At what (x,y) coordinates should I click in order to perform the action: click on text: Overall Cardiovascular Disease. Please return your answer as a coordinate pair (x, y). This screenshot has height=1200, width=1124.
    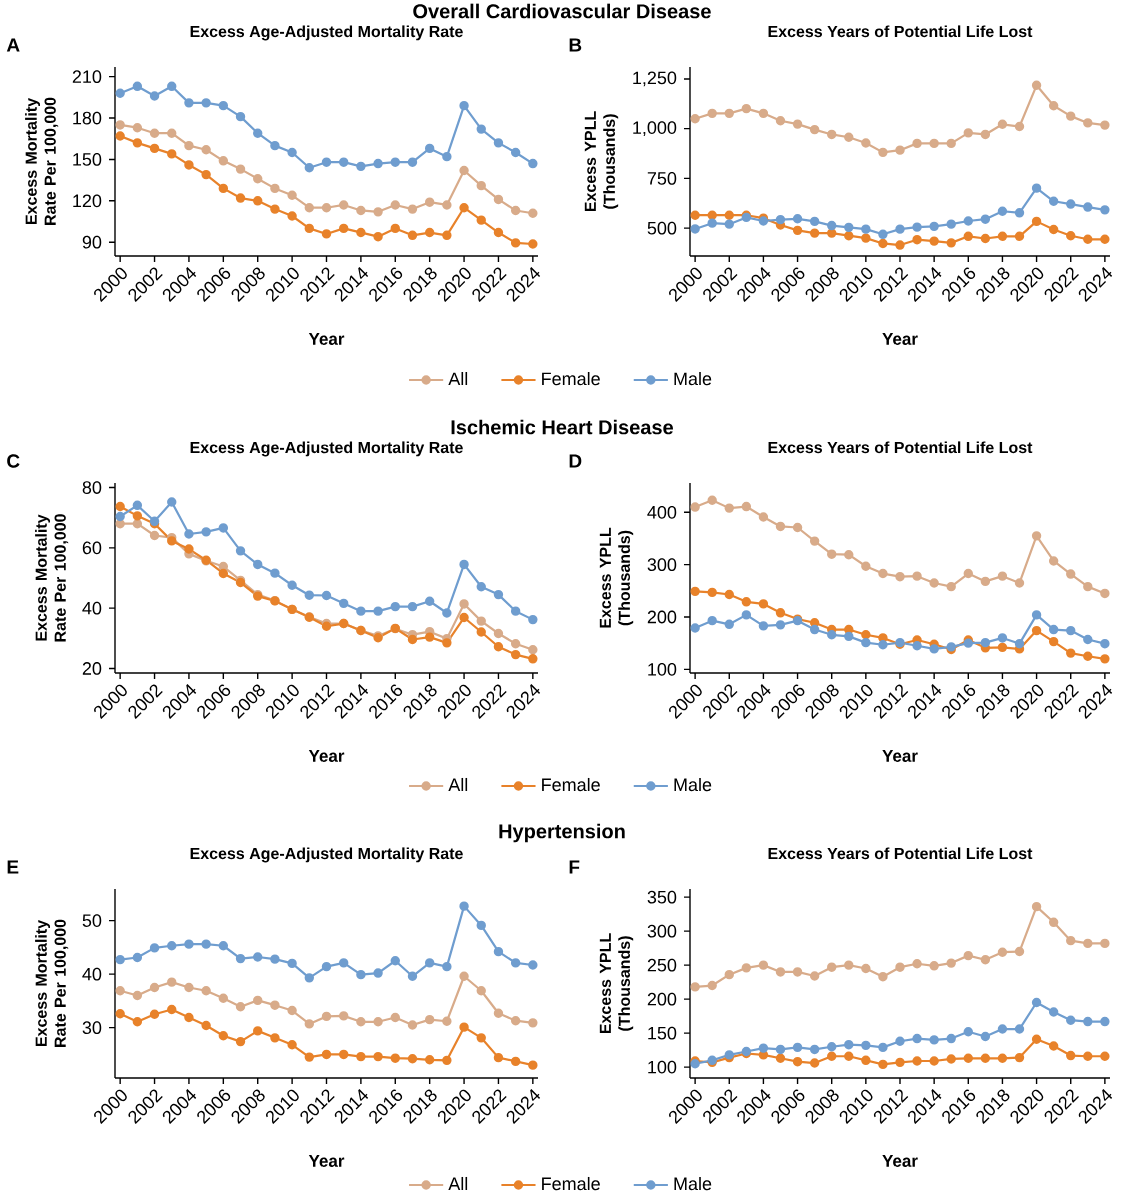
    Looking at the image, I should click on (562, 11).